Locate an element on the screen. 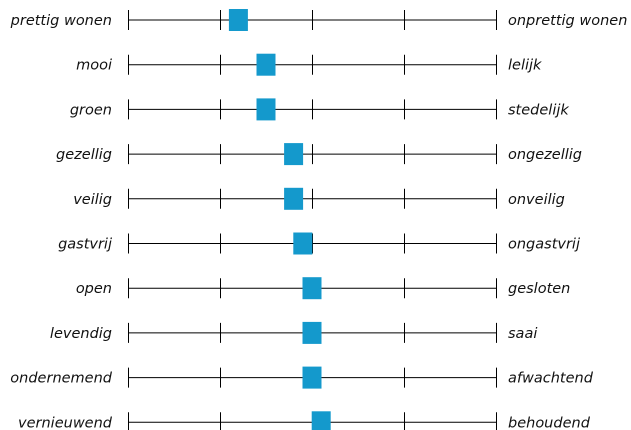 The height and width of the screenshot is (430, 631). chart-row: levendig saai is located at coordinates (293, 332).